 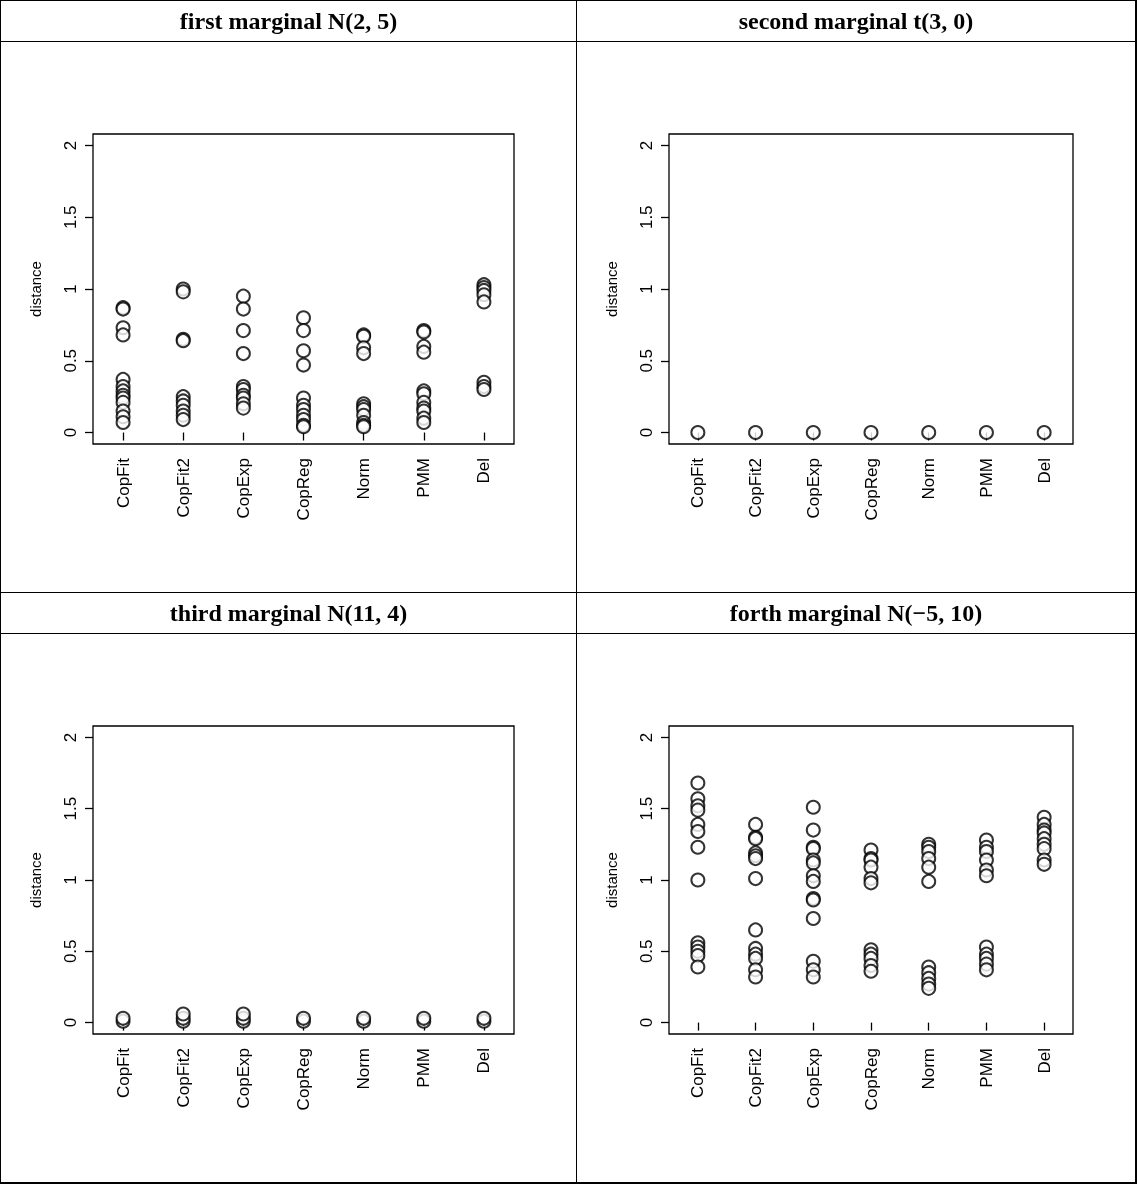 What do you see at coordinates (856, 21) in the screenshot?
I see `chart-title: second marginal t(3, 0)` at bounding box center [856, 21].